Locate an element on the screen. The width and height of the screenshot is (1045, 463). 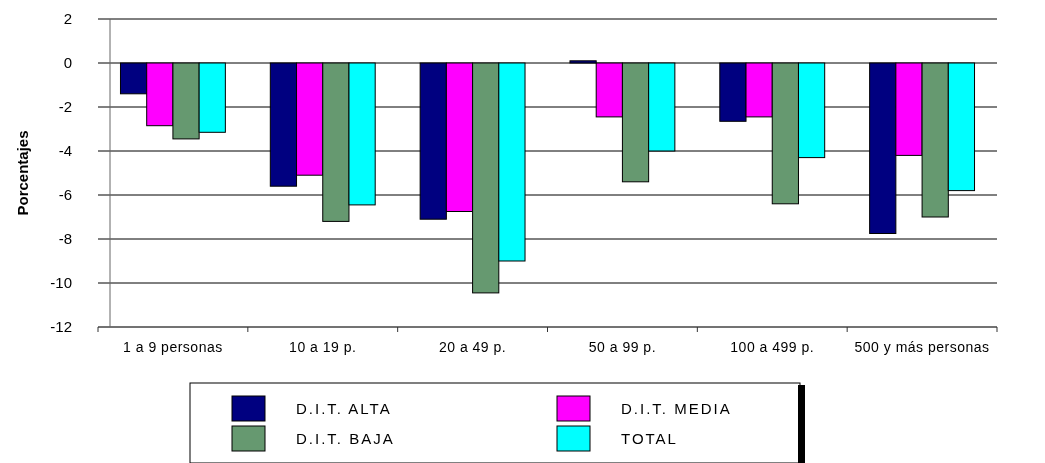
x-tick-label: 100 a 499 p. is located at coordinates (772, 347).